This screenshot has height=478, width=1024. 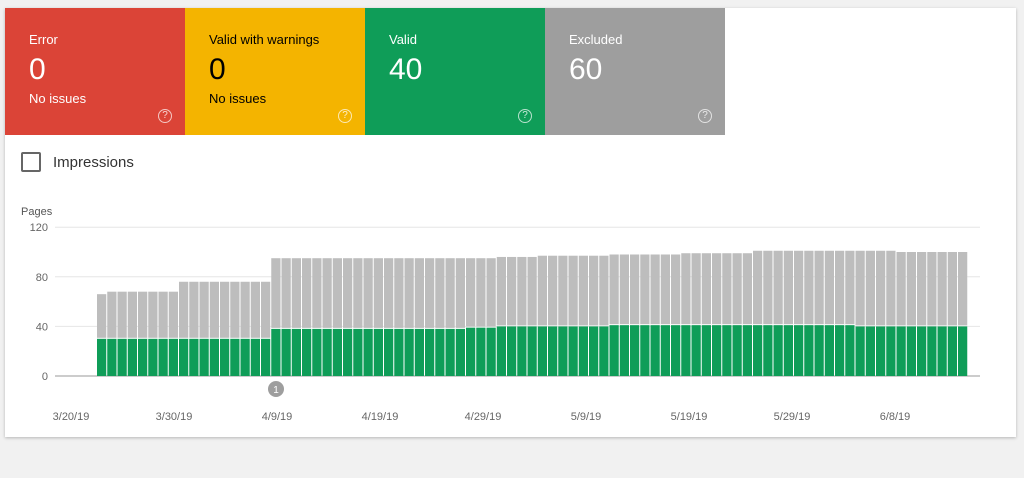 I want to click on annotation-circle, so click(x=276, y=389).